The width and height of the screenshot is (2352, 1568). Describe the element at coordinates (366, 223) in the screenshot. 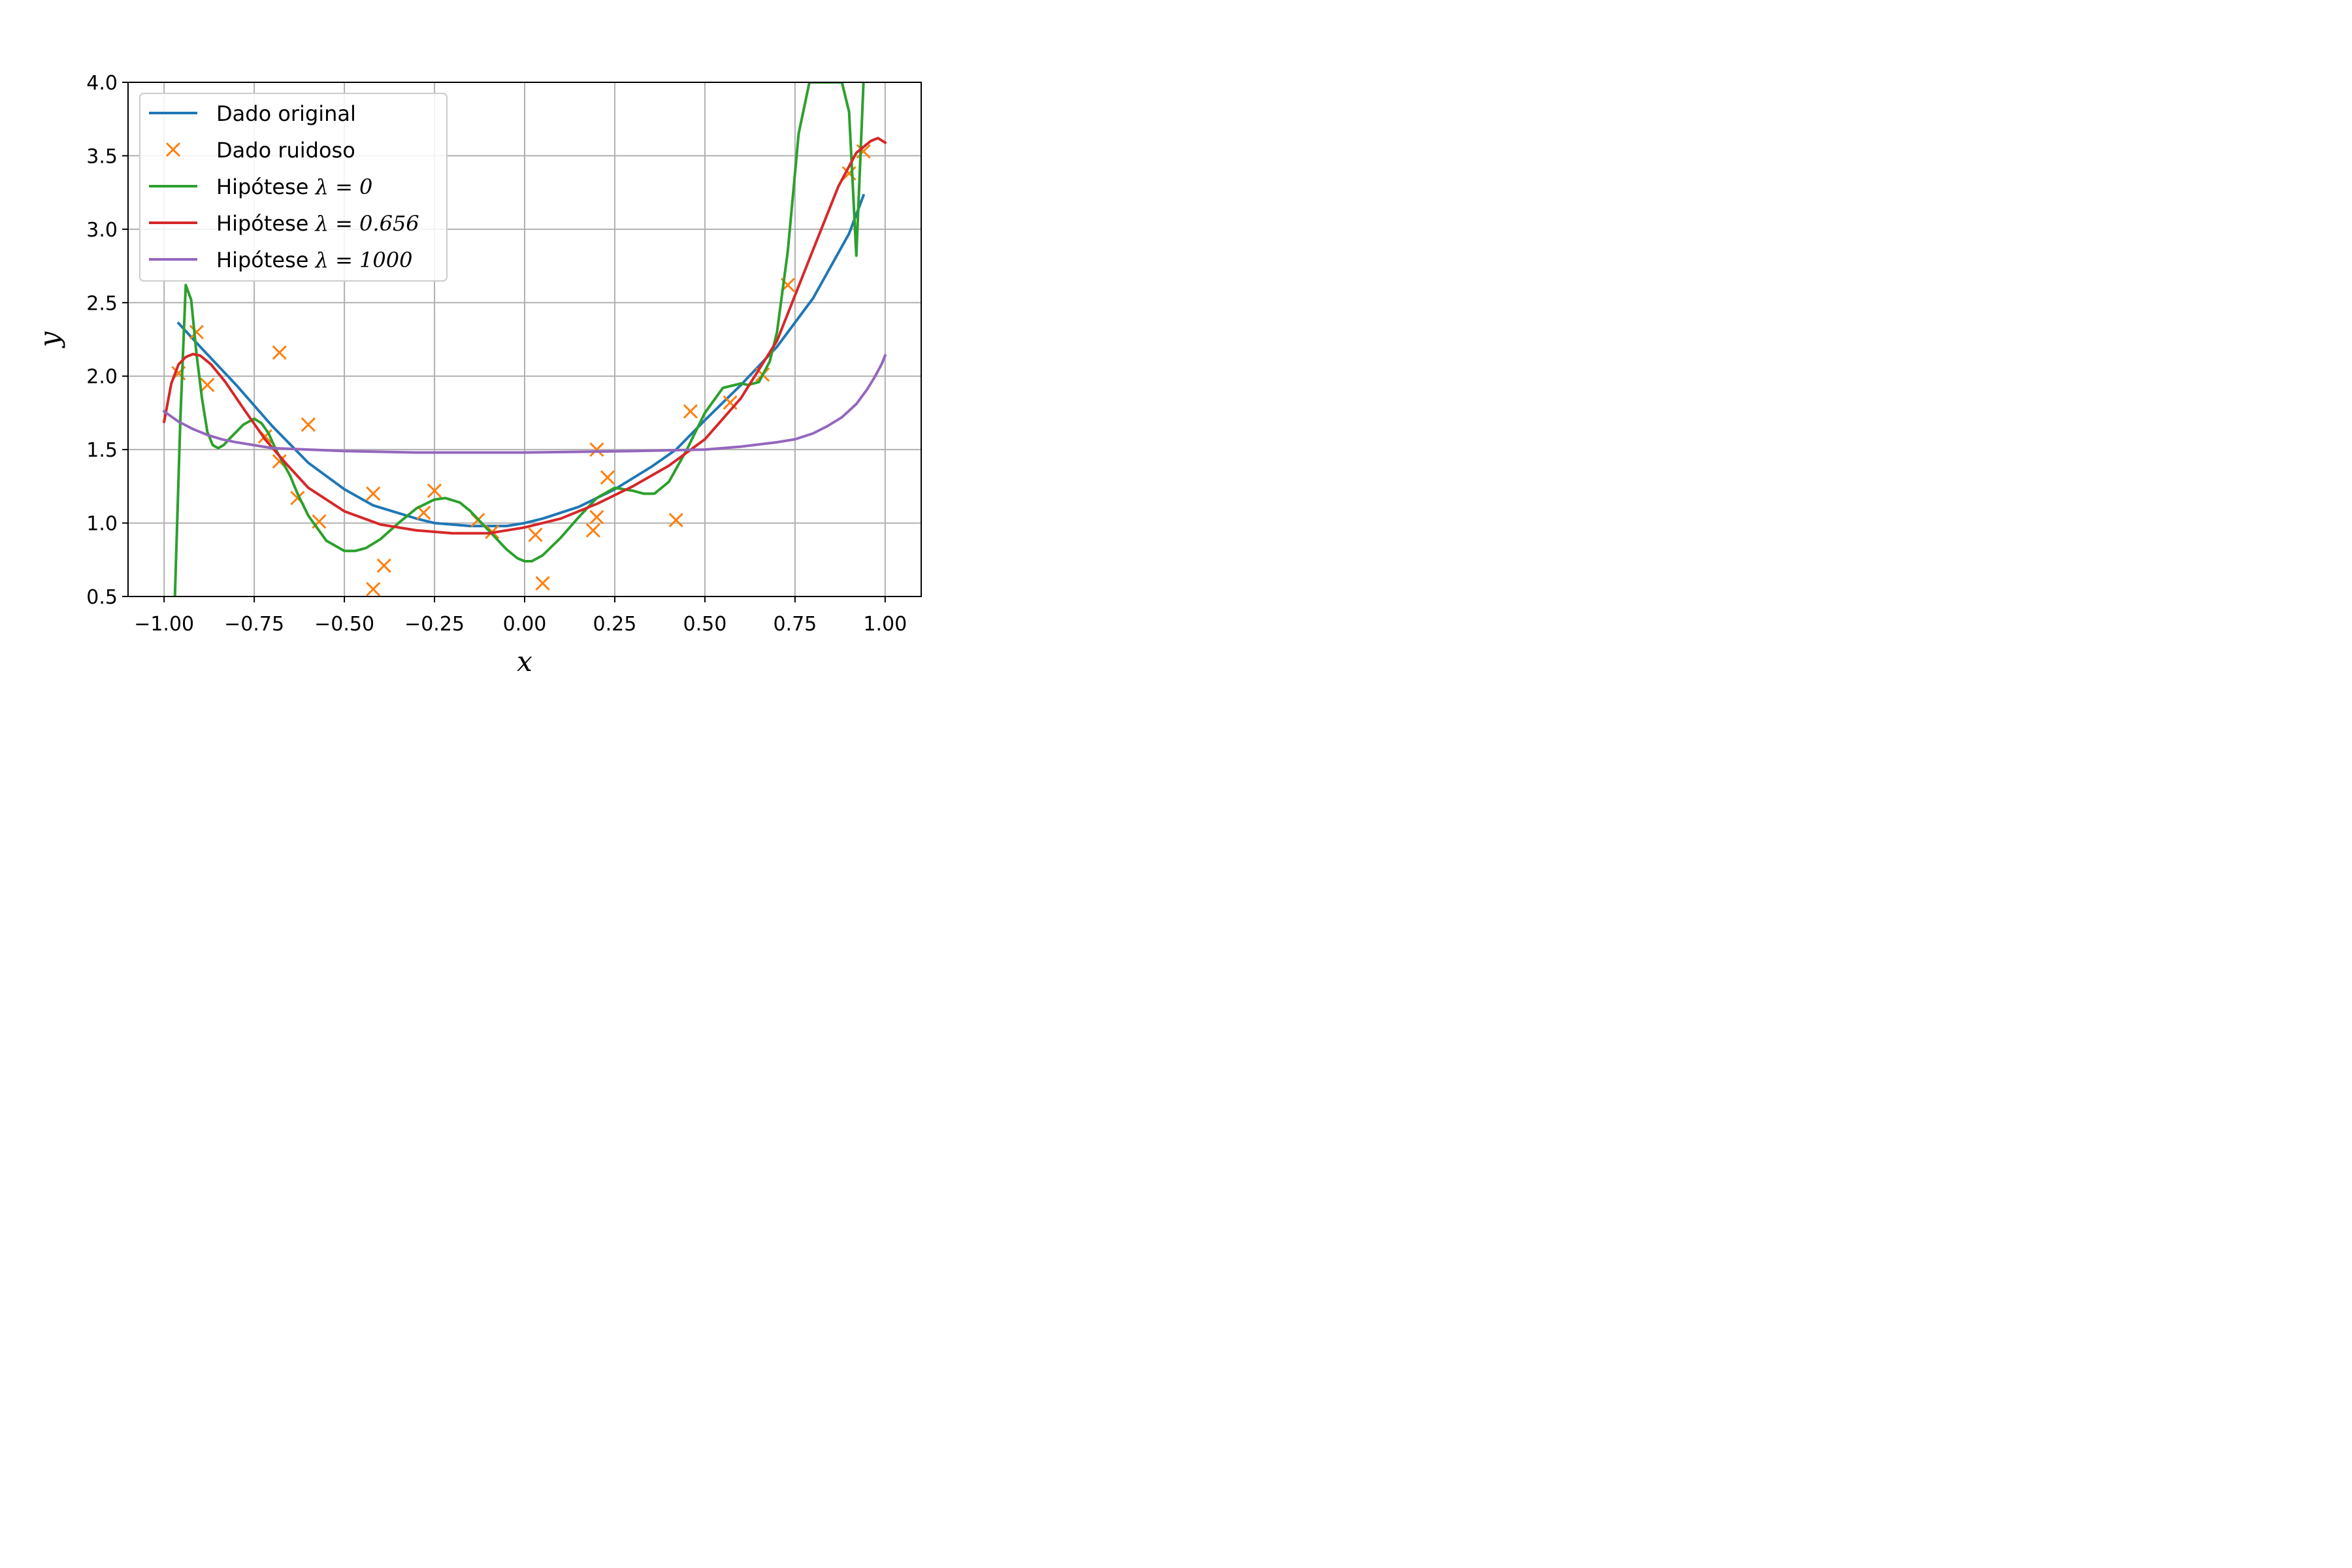

I see `legend-label-math: λ = 0.656` at that location.